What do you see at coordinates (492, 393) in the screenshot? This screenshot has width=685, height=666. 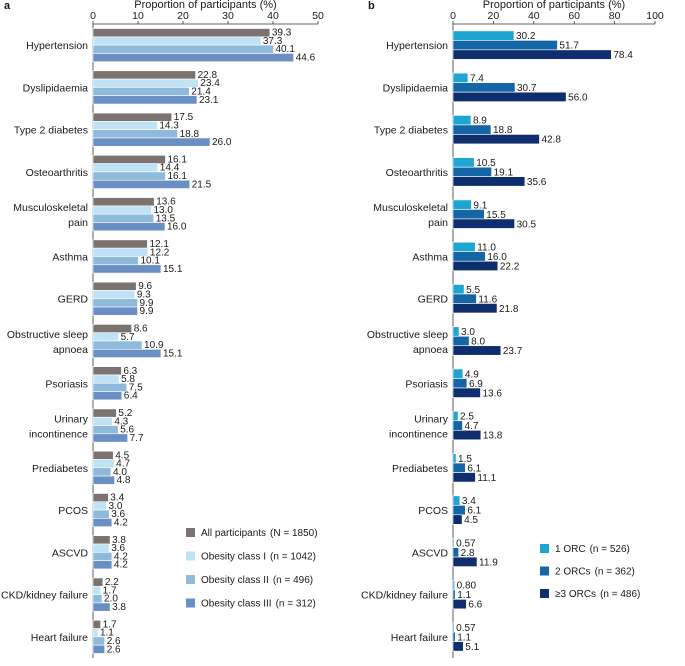 I see `value-label: 13.6` at bounding box center [492, 393].